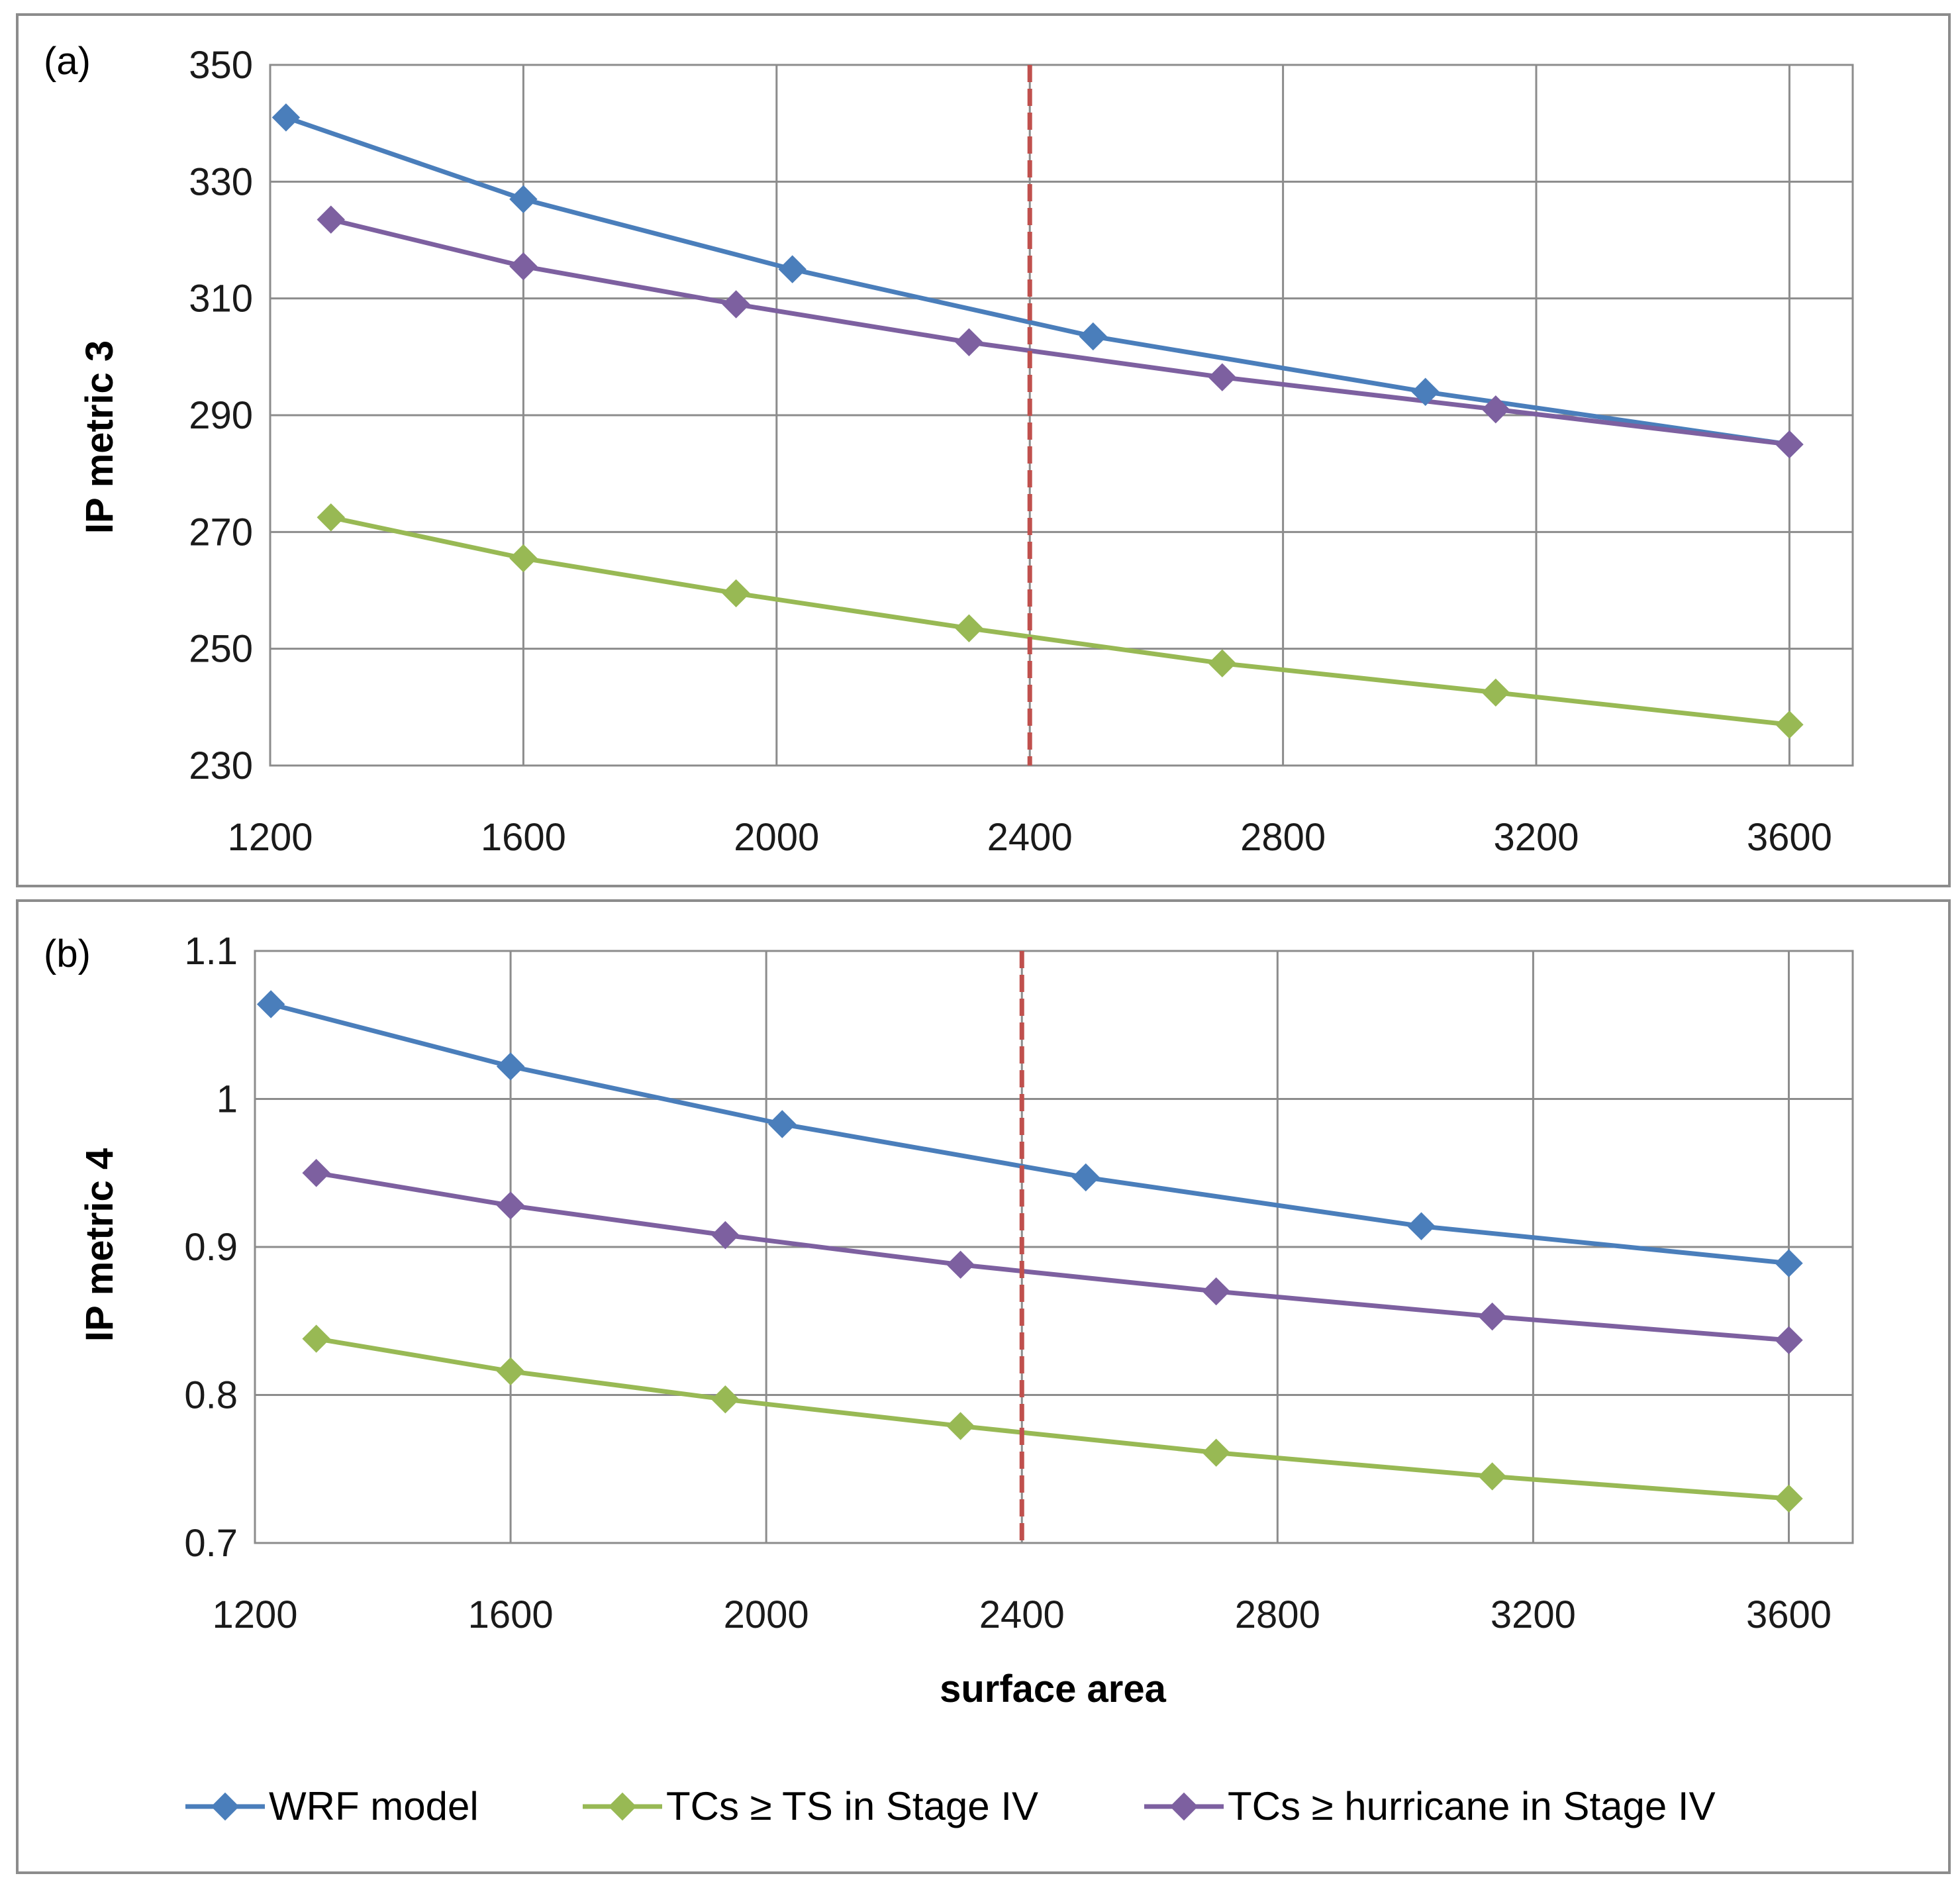 This screenshot has width=1960, height=1886. I want to click on panel-a-x-tick-label: 1200, so click(270, 837).